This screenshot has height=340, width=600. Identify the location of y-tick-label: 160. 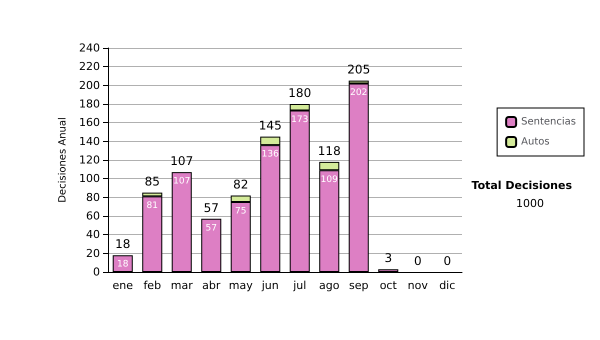
(89, 123).